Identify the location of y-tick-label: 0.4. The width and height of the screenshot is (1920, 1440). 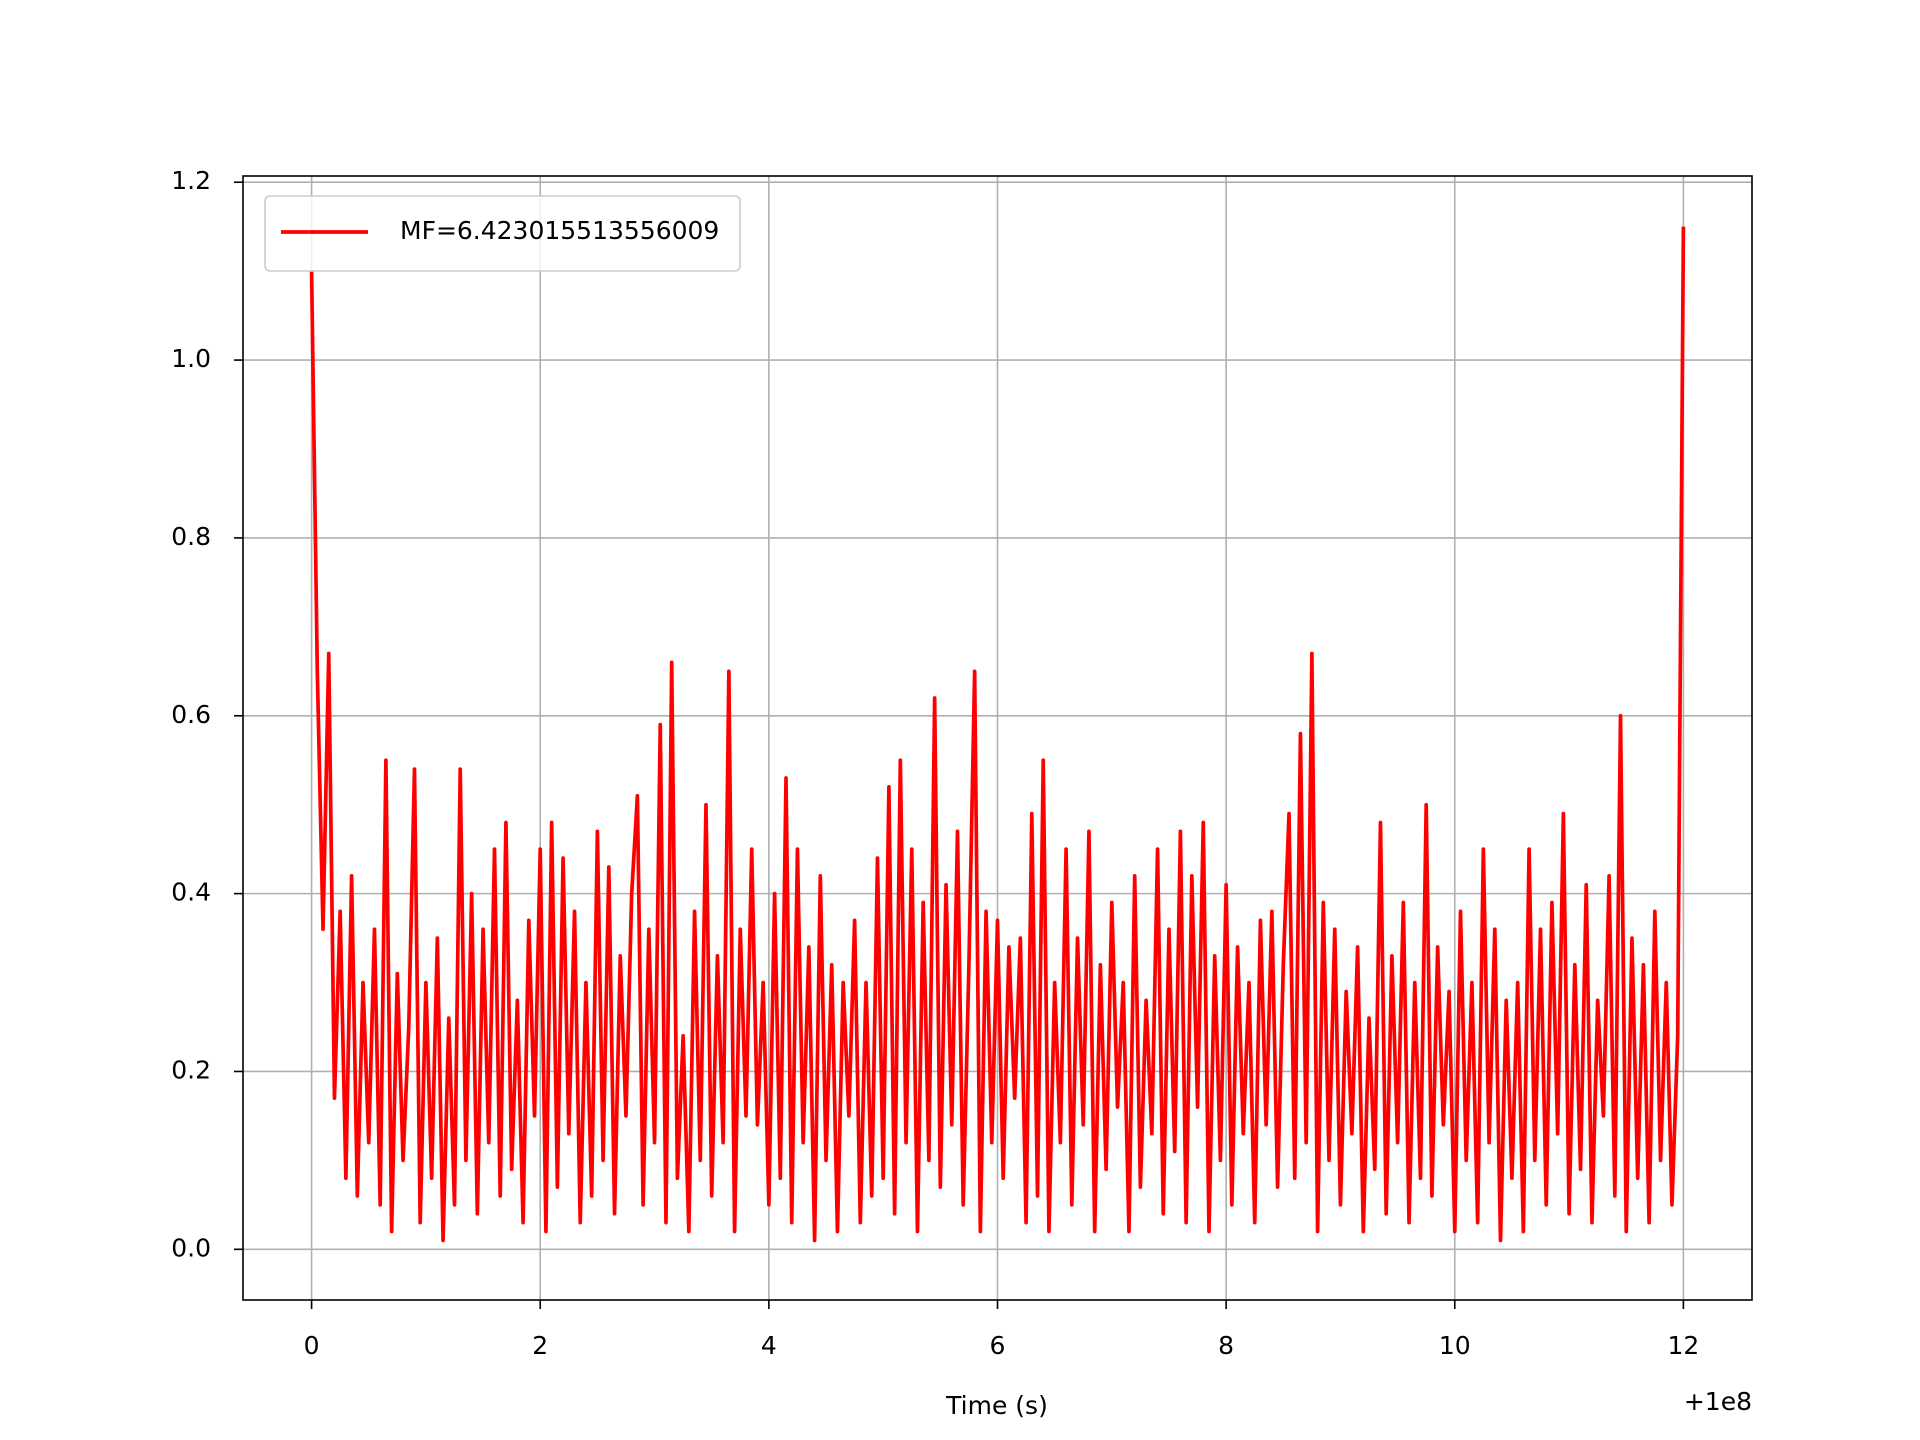
(191, 892).